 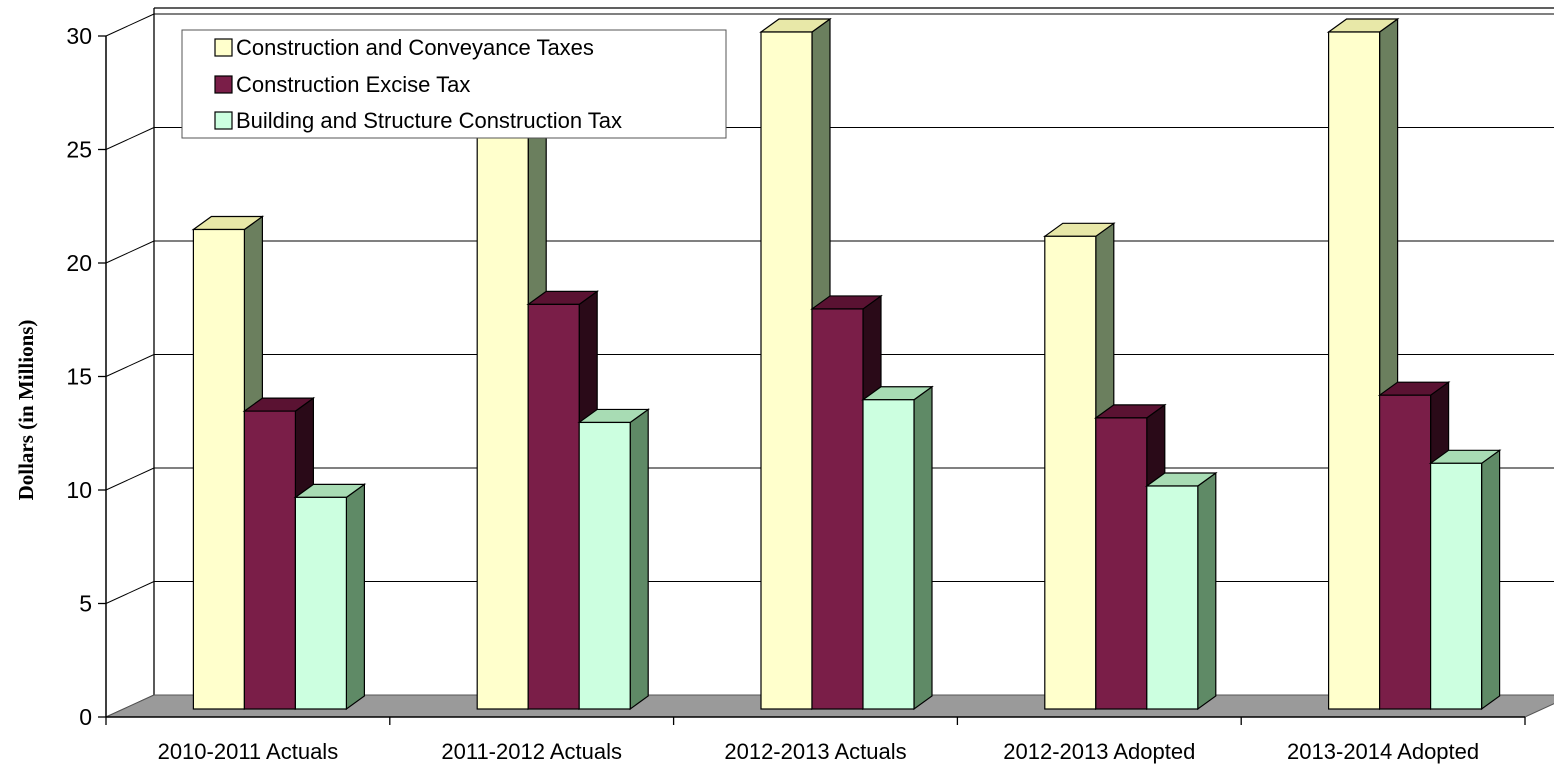 I want to click on x-tick-label: 2012-2013 Adopted, so click(x=1099, y=751).